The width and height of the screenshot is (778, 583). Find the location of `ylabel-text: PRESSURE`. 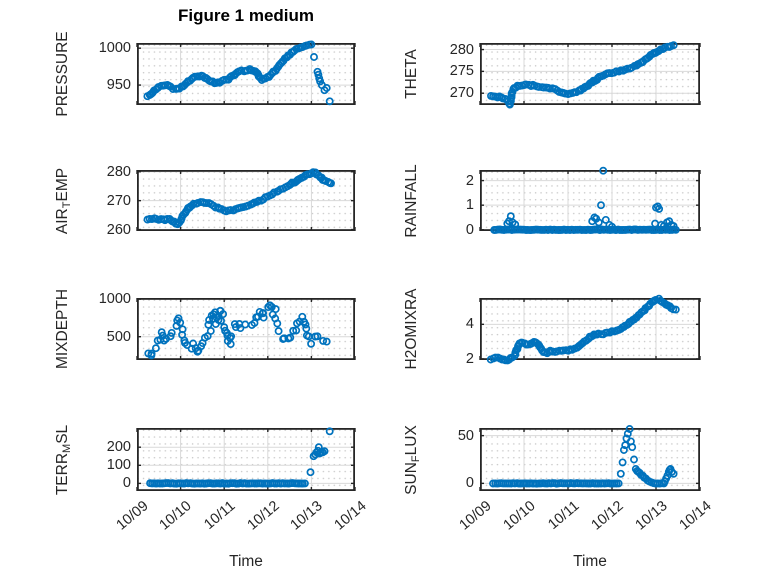

ylabel-text: PRESSURE is located at coordinates (62, 74).